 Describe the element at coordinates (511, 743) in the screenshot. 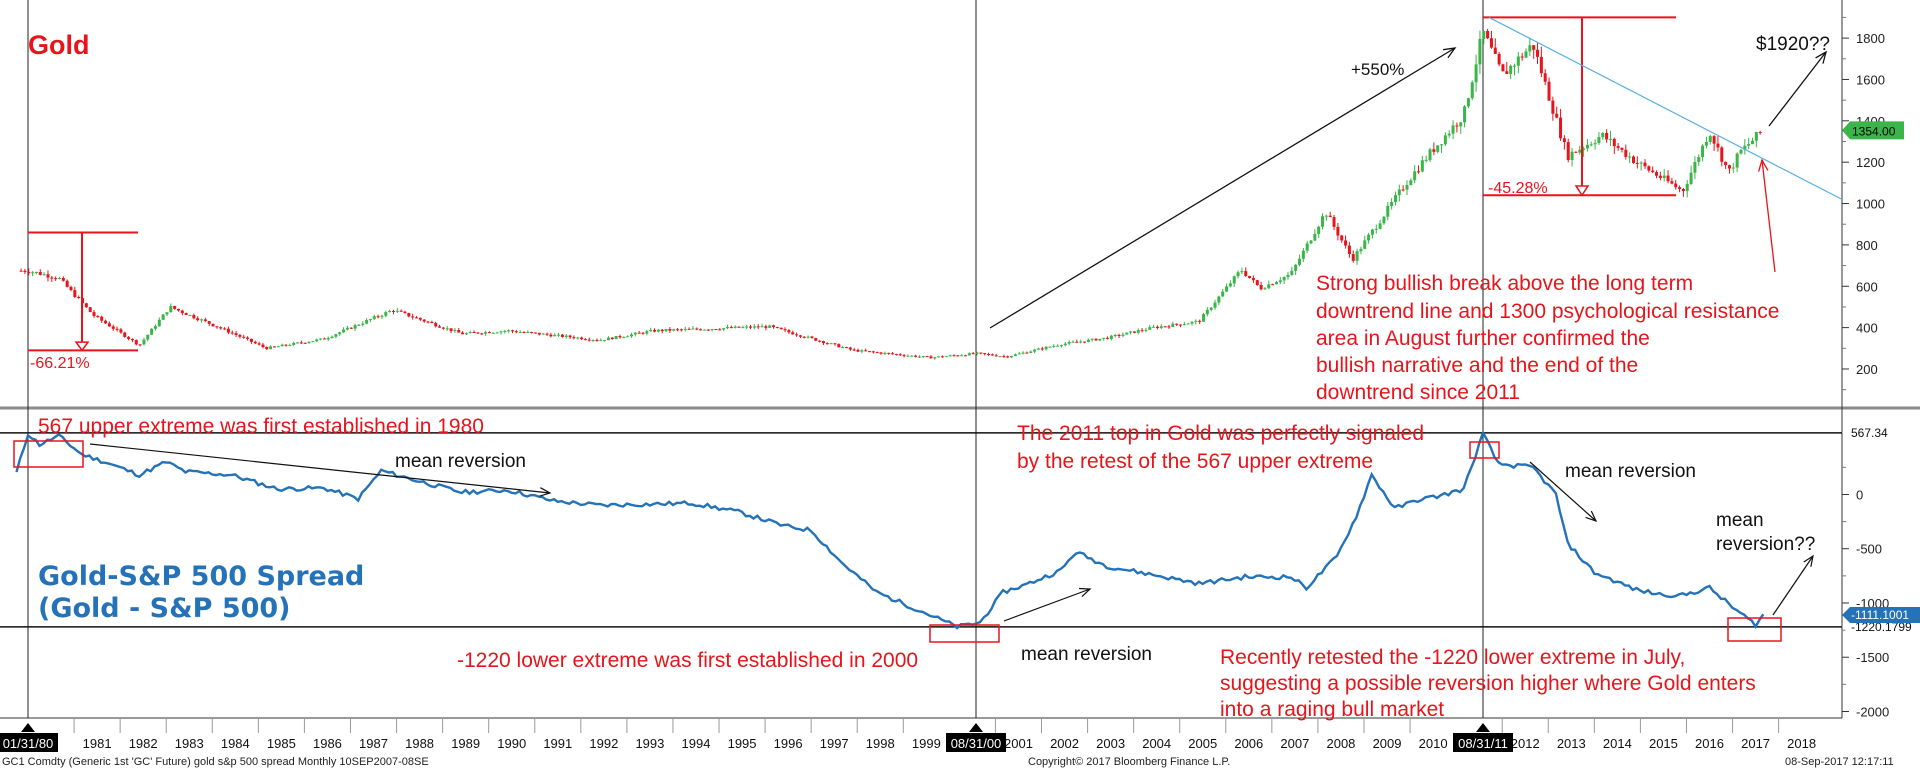

I see `x-tick-label: 1990` at that location.